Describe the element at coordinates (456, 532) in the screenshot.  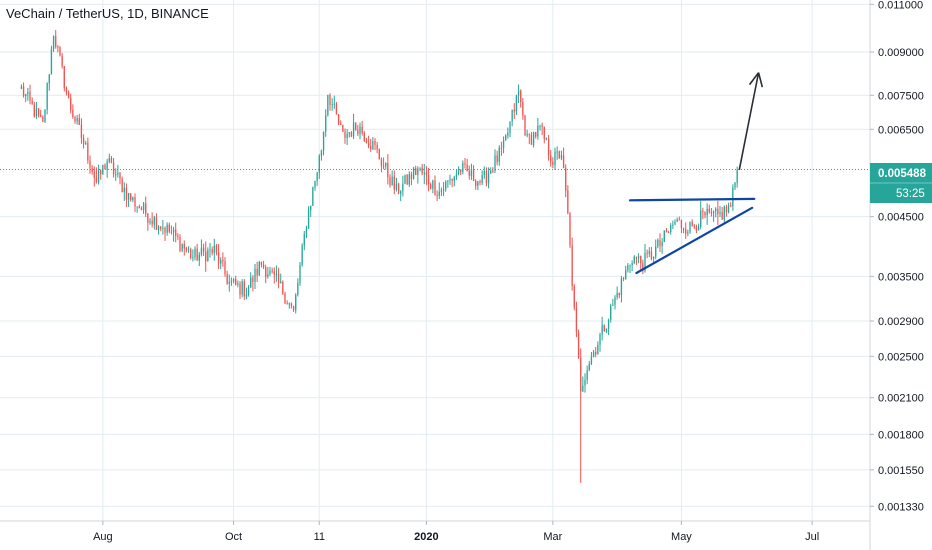
I see `time-axis: Aug Oct 11 2020 Mar May Jul` at that location.